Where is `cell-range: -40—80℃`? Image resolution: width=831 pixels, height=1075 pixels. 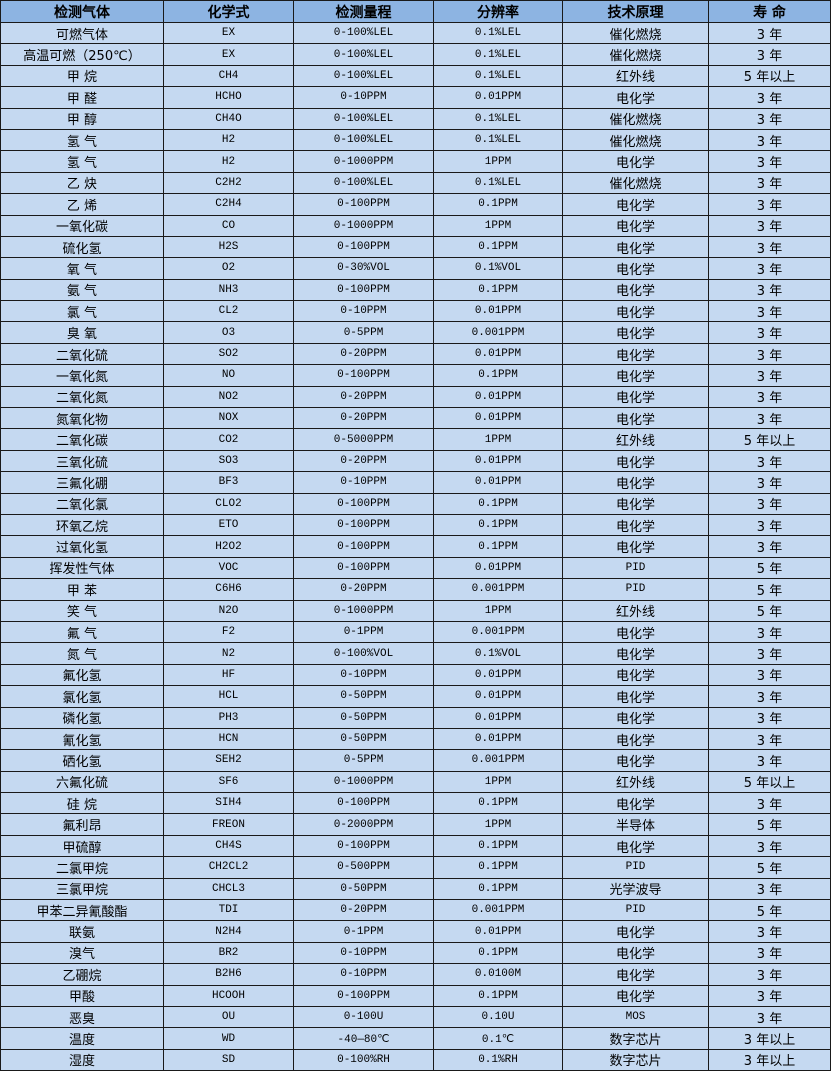
cell-range: -40—80℃ is located at coordinates (363, 1038).